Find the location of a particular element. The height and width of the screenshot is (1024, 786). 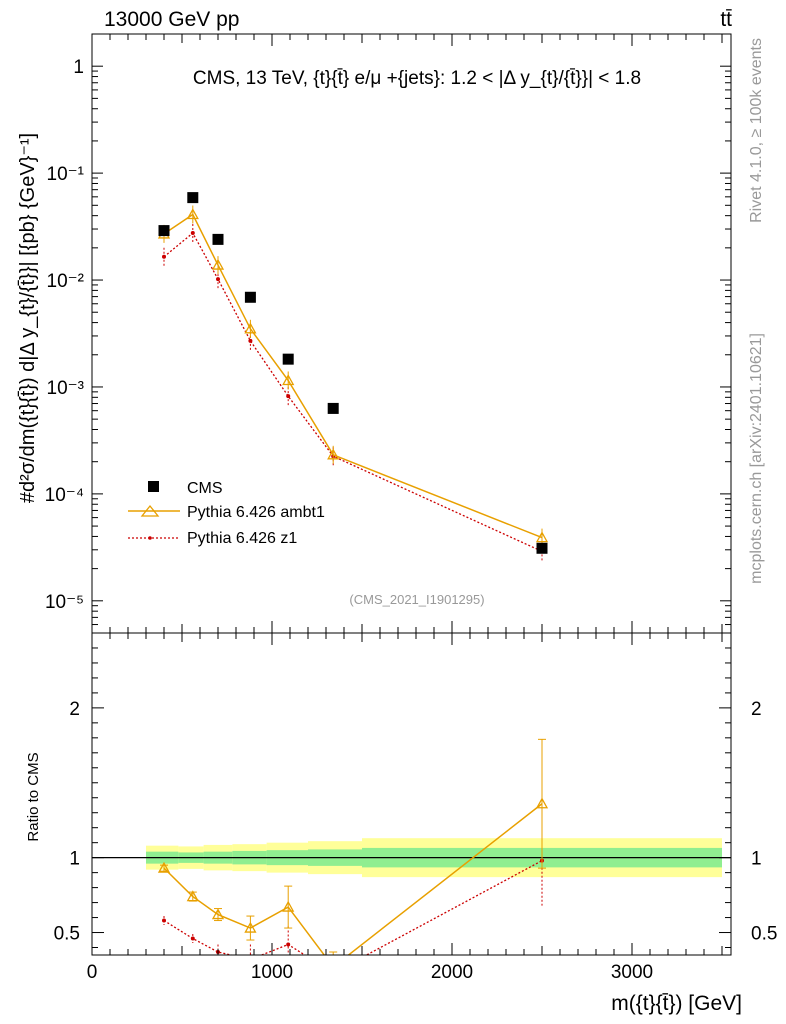

x-tick-label: 3000 is located at coordinates (632, 972).